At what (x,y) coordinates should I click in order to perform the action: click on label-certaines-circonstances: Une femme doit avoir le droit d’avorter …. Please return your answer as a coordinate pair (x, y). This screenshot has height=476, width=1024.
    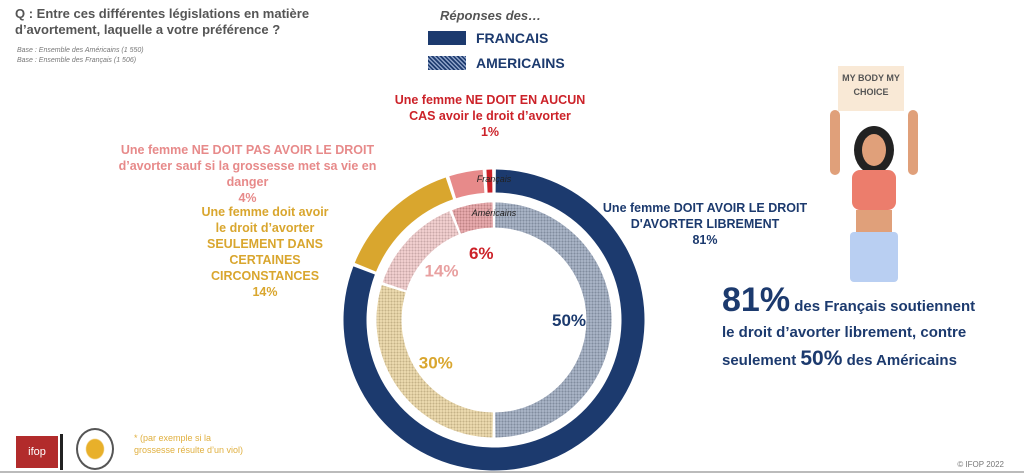
    Looking at the image, I should click on (265, 252).